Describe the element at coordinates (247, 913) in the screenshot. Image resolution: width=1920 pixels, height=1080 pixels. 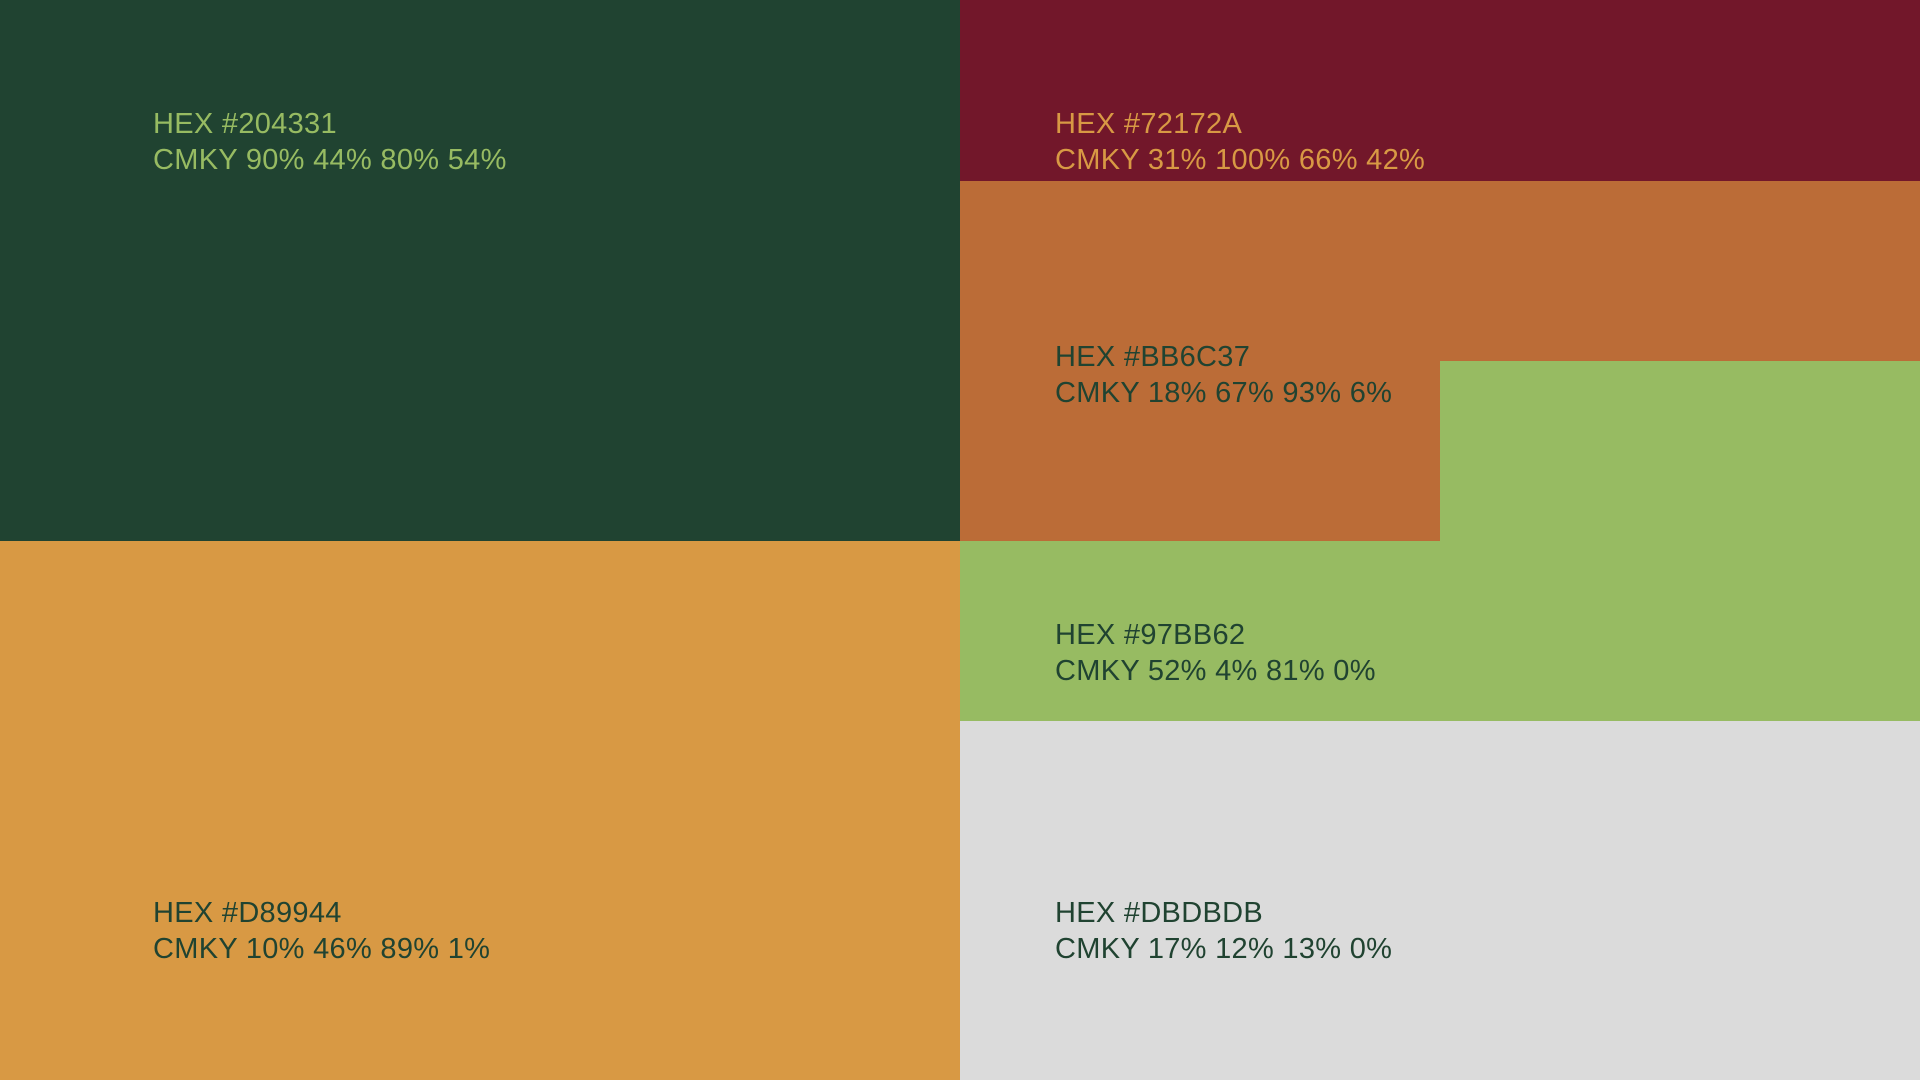
I see `hex-code: HEX #D89944` at that location.